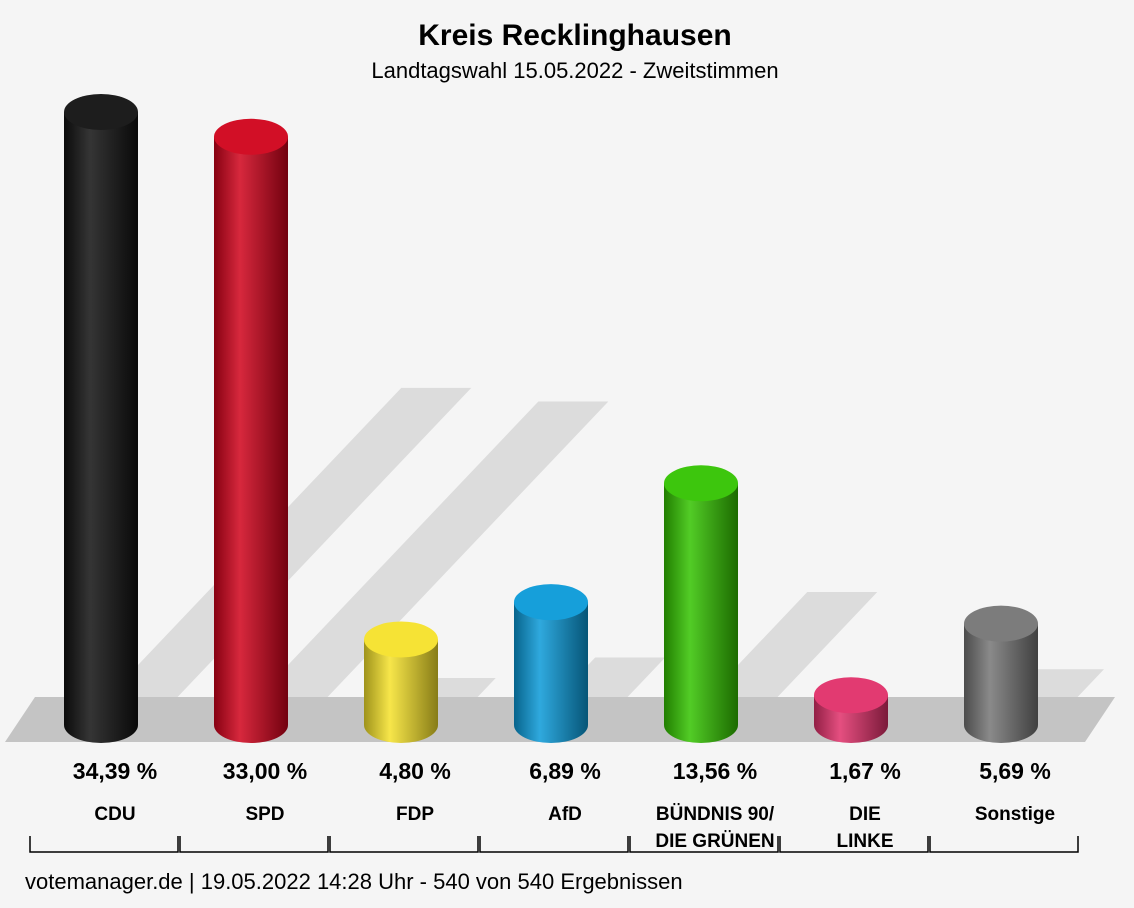 The width and height of the screenshot is (1134, 908). What do you see at coordinates (415, 771) in the screenshot?
I see `value-label: 4,80 %` at bounding box center [415, 771].